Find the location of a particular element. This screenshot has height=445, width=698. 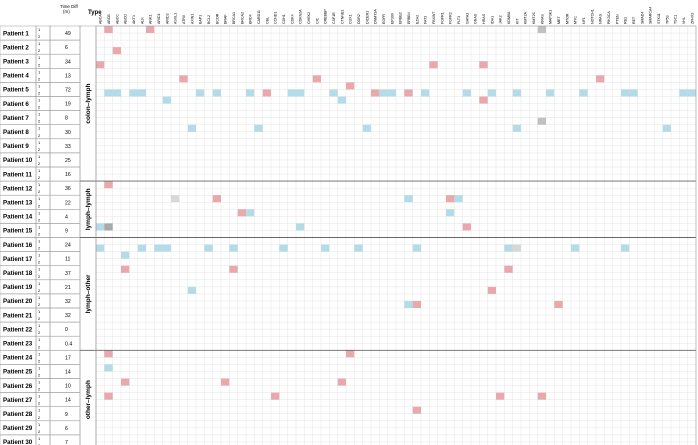

patient-name: Patient 28 is located at coordinates (18, 414).